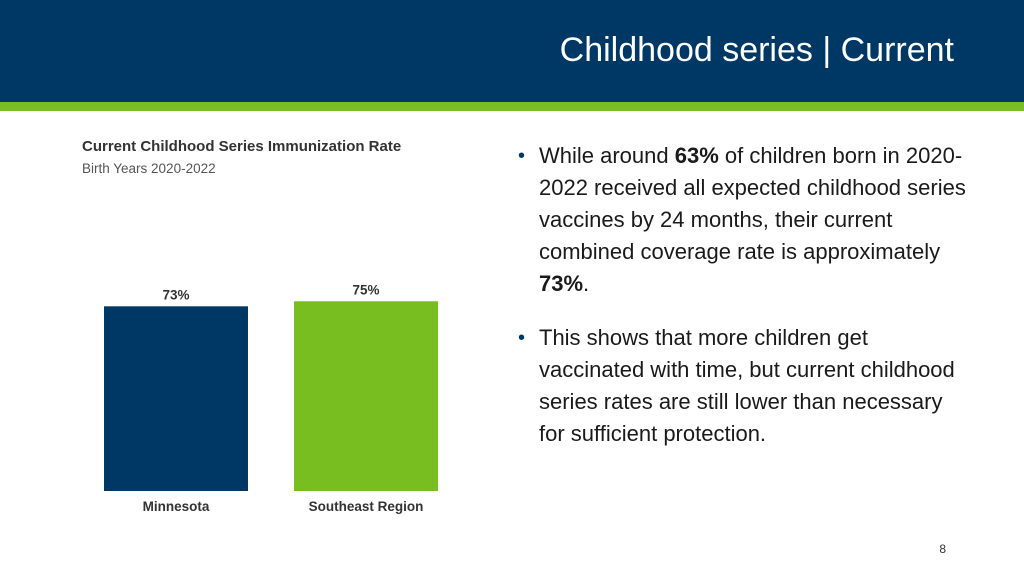 The height and width of the screenshot is (576, 1024). Describe the element at coordinates (176, 506) in the screenshot. I see `category-label: Minnesota` at that location.